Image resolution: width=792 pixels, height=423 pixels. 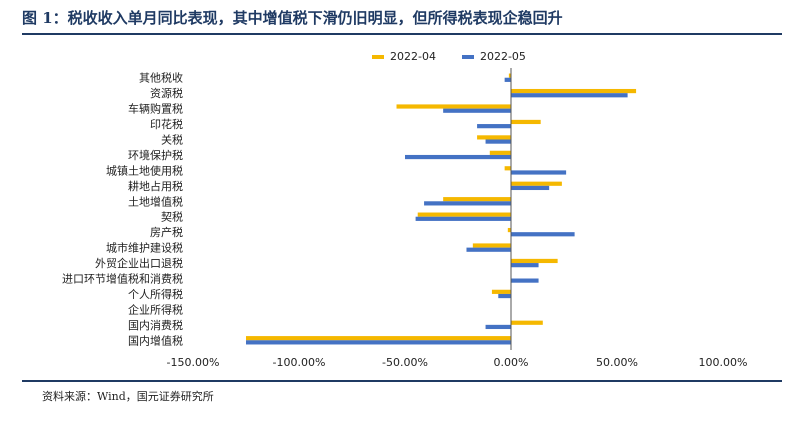 I want to click on category-label: 房产税, so click(x=166, y=232).